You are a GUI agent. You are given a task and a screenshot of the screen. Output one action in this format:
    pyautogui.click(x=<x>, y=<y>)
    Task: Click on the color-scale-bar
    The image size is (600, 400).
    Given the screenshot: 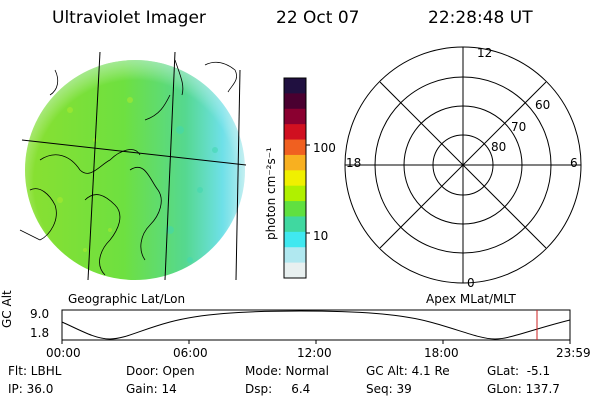 What is the action you would take?
    pyautogui.click(x=296, y=178)
    